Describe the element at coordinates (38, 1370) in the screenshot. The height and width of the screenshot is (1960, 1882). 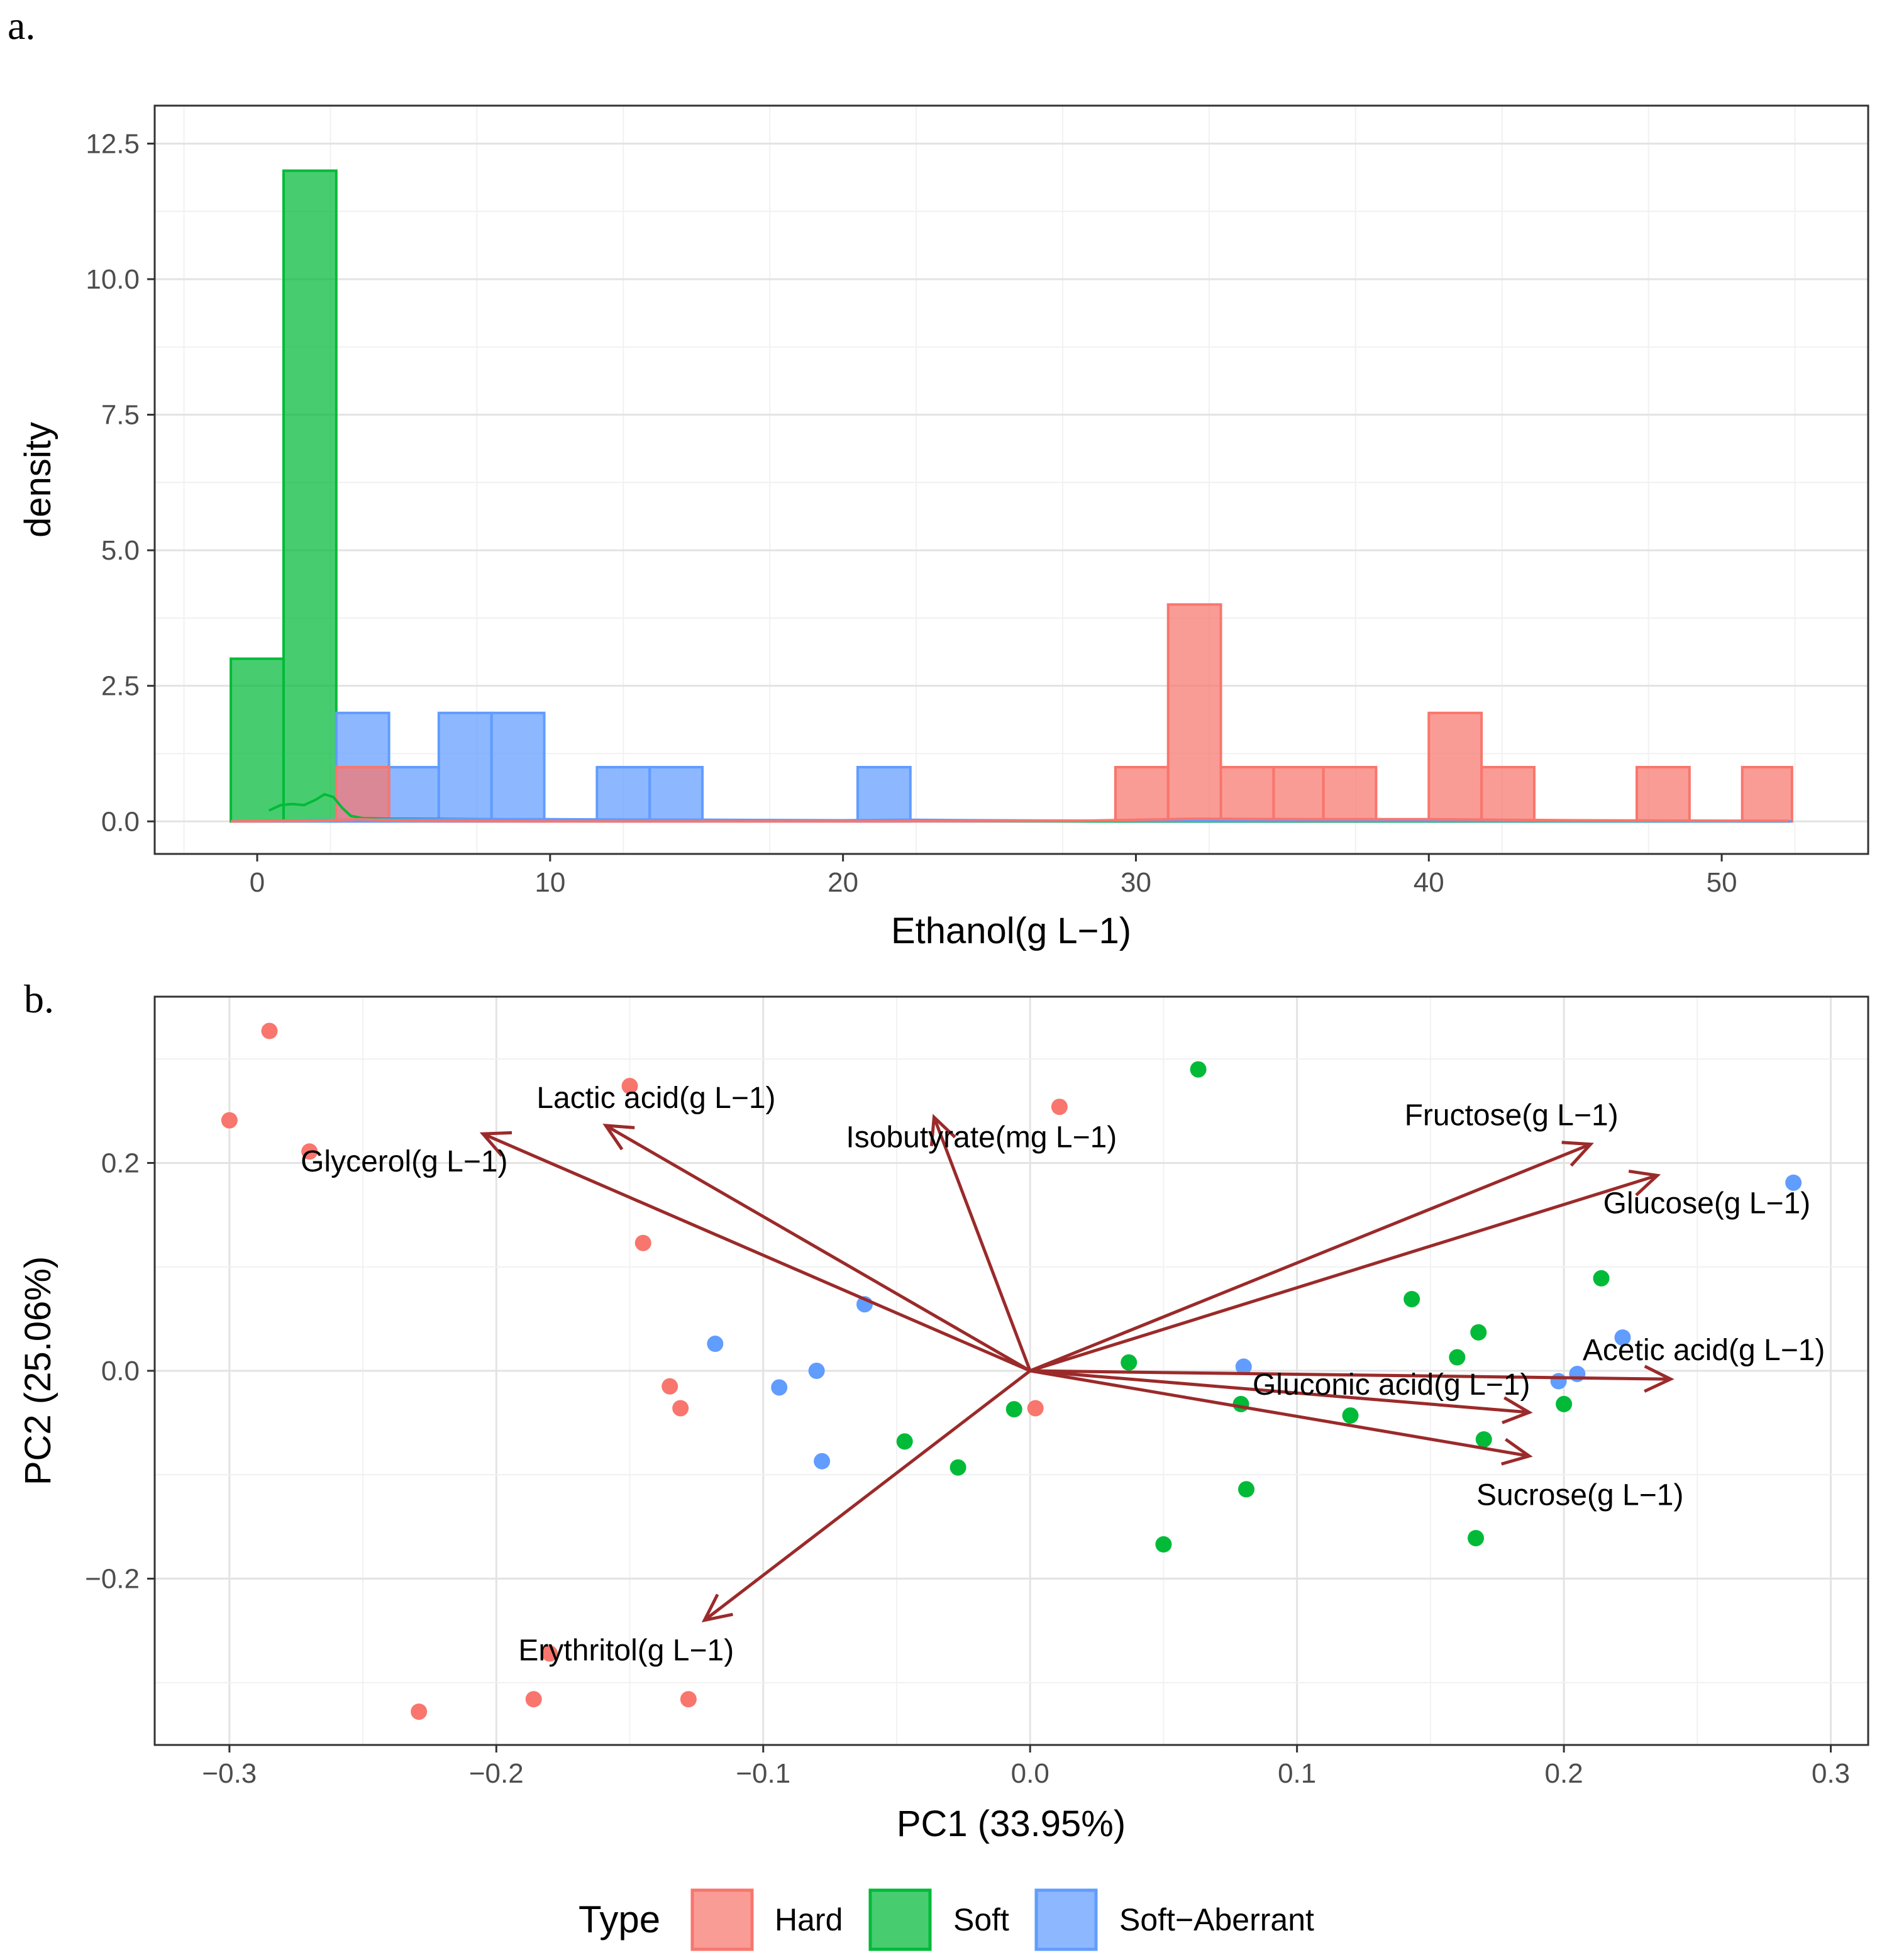
I see `pca-y-axis-title: PC2 (25.06%)` at that location.